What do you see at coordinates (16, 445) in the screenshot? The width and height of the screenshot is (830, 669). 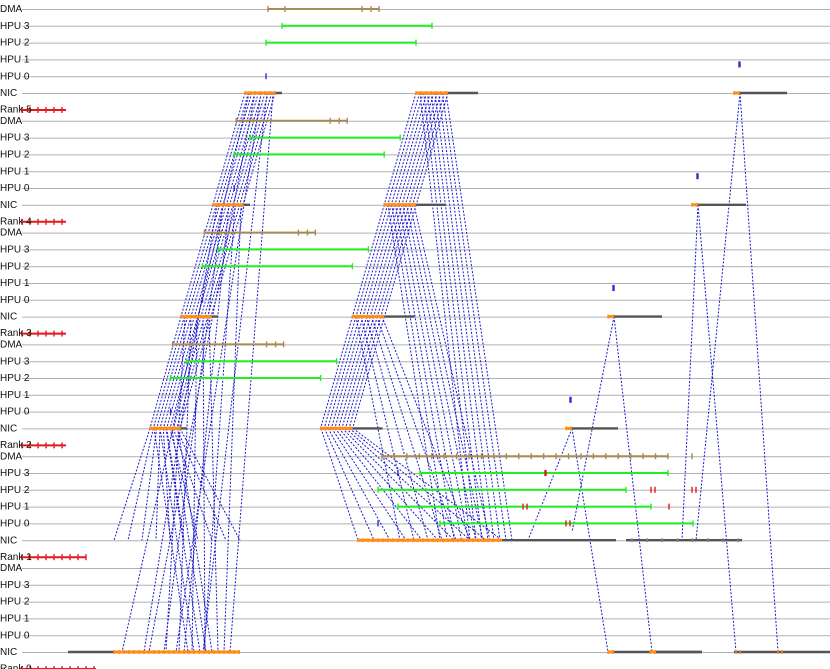 I see `rank-label: Rank 2` at bounding box center [16, 445].